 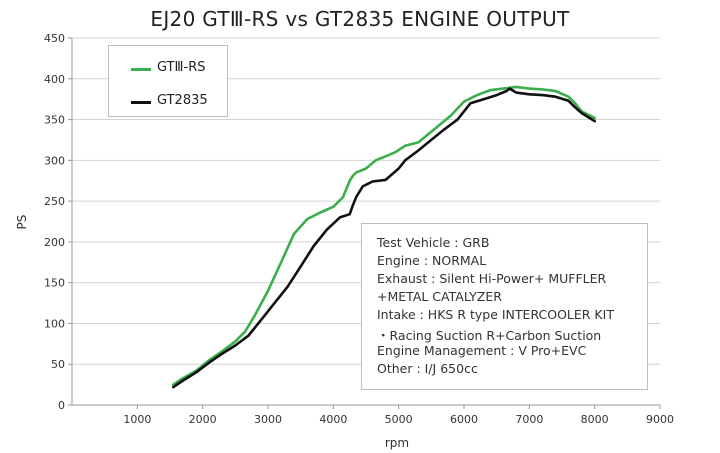 I want to click on x-tick-label: 3000, so click(x=268, y=419).